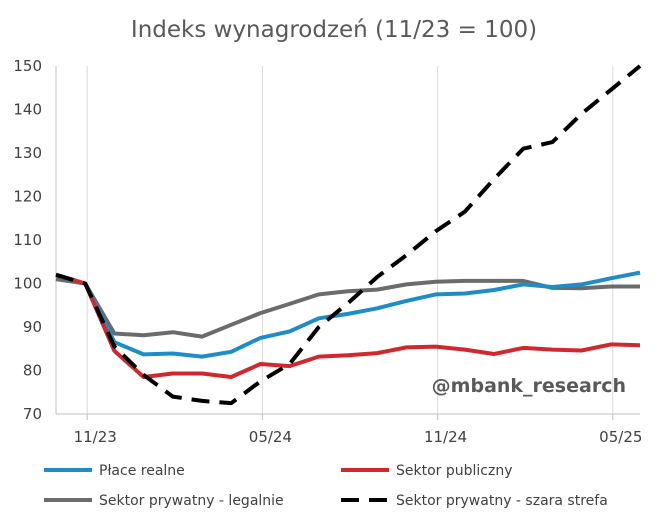  What do you see at coordinates (142, 471) in the screenshot?
I see `legend-label: Płace realne` at bounding box center [142, 471].